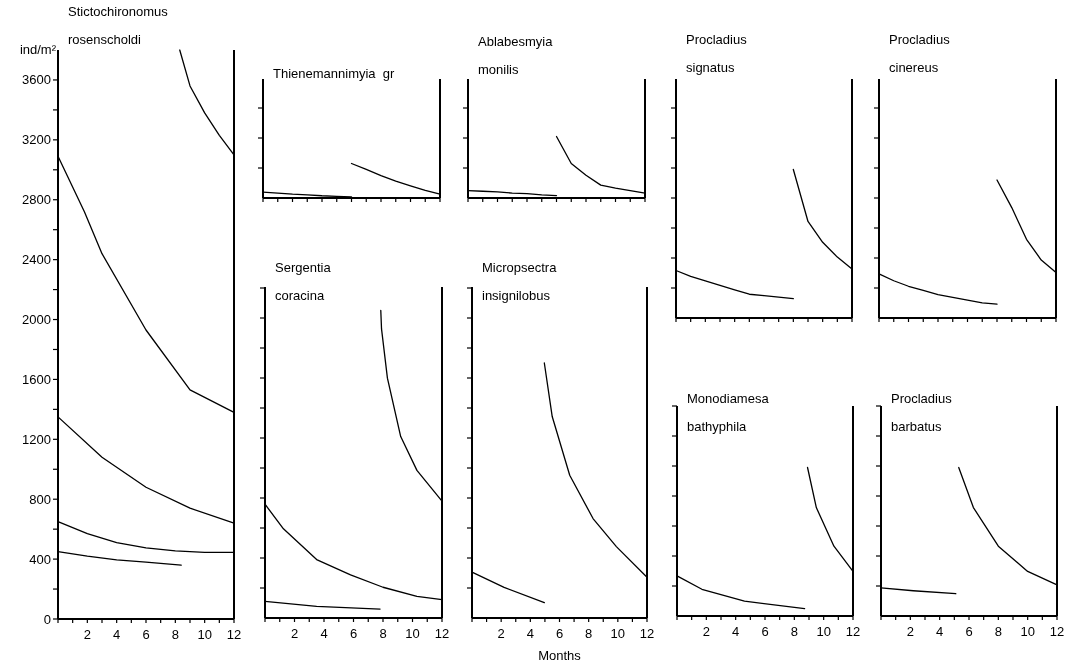 Image resolution: width=1073 pixels, height=664 pixels. Describe the element at coordinates (36, 80) in the screenshot. I see `y-tick-label: 3600` at that location.